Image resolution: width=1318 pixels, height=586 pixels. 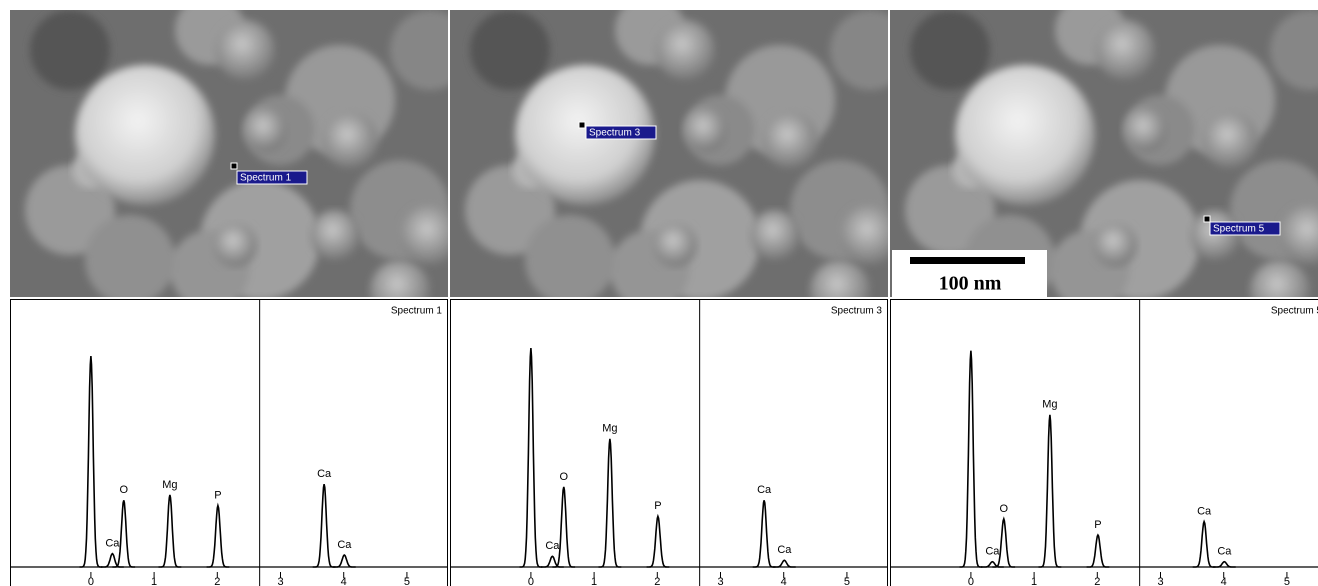 I want to click on marker: Spectrum 5, so click(x=1242, y=225).